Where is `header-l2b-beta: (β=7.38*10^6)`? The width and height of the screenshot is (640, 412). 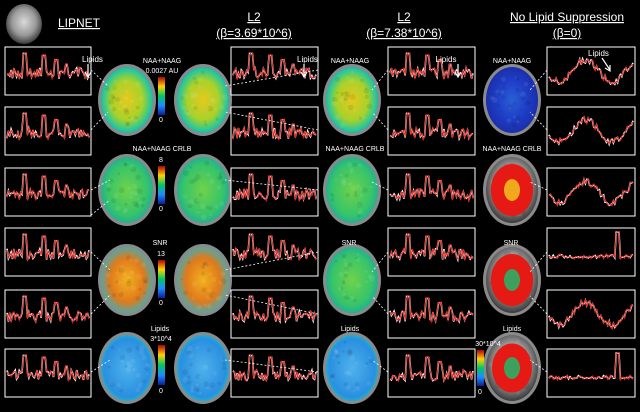
header-l2b-beta: (β=7.38*10^6) is located at coordinates (404, 33).